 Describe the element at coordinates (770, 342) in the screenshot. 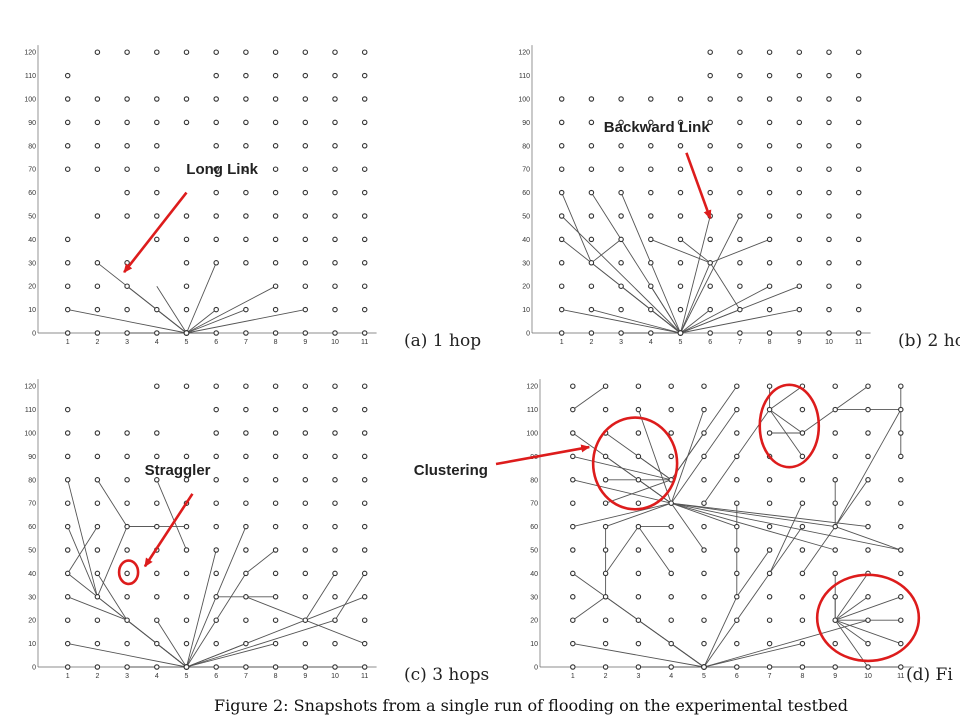

I see `x-tick-label: 8` at that location.